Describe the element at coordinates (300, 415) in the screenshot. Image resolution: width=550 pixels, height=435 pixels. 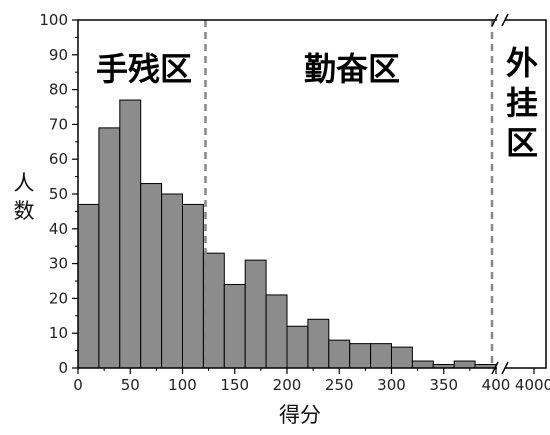
I see `x-axis-title: 得分` at that location.